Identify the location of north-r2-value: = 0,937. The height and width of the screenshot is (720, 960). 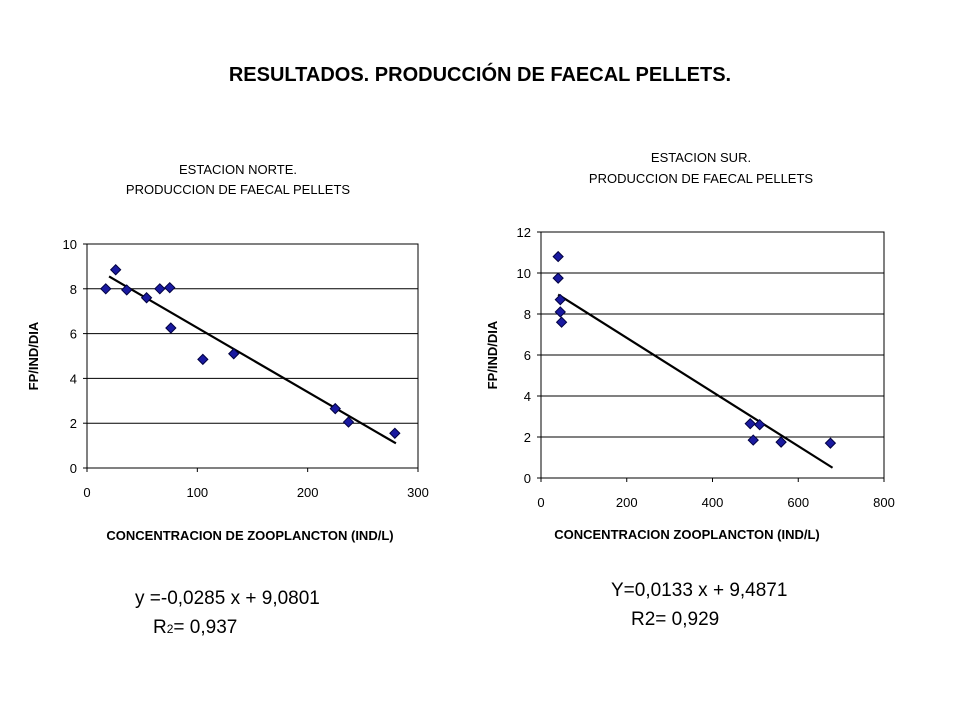
(205, 627).